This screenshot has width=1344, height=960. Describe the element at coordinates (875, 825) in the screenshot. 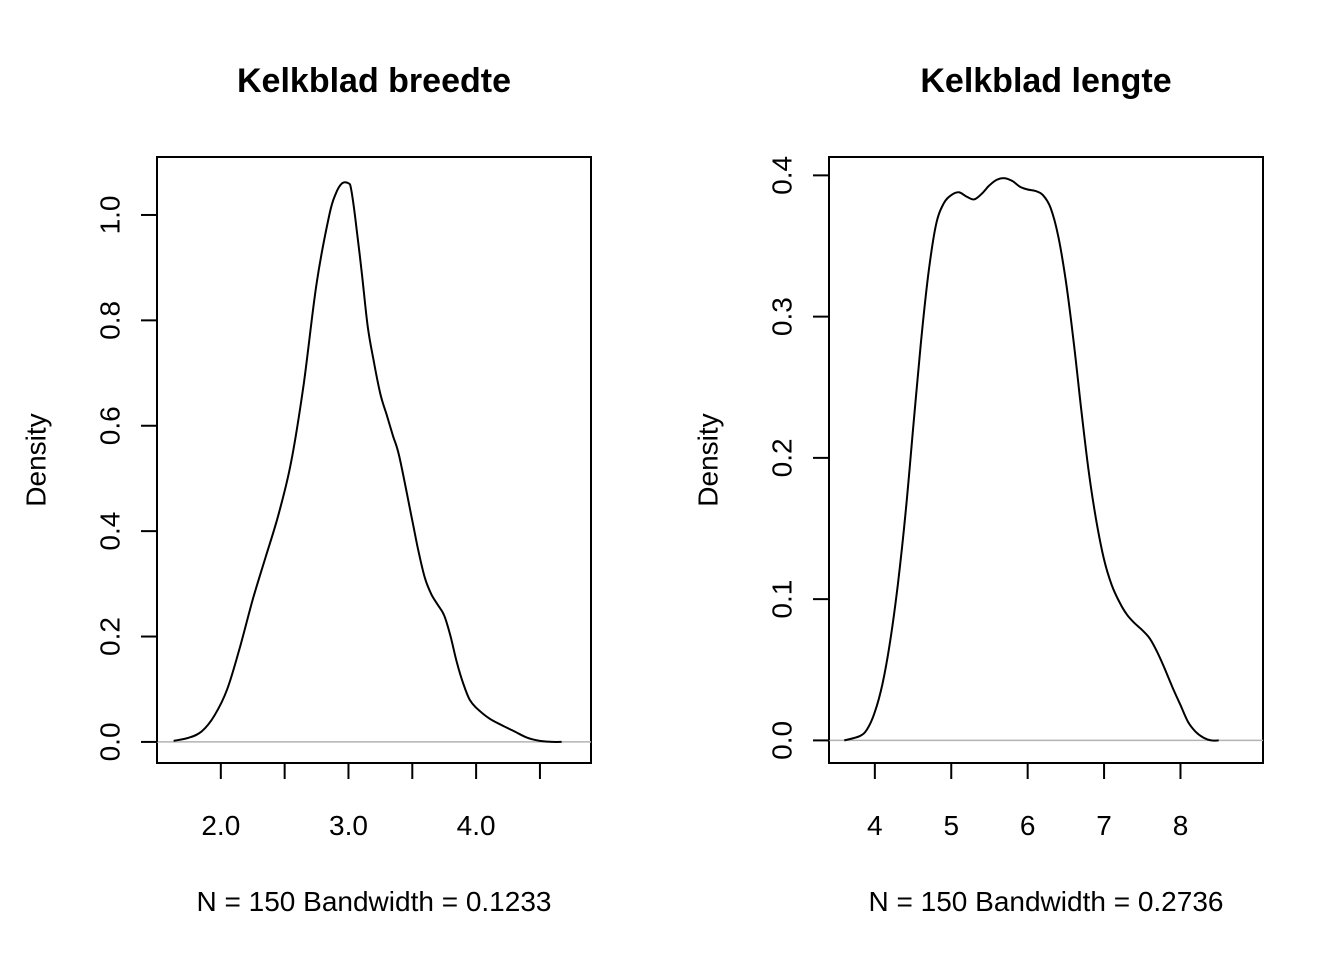

I see `x-tick-label: 4` at that location.